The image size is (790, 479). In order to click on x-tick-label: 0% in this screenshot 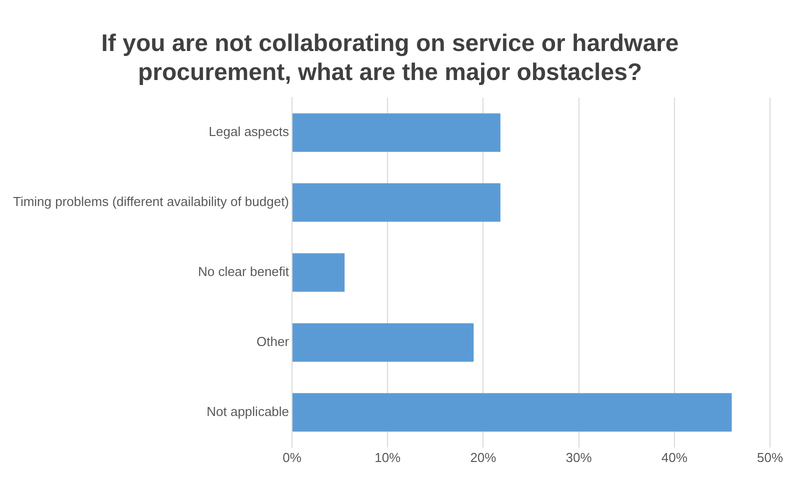, I will do `click(292, 457)`.